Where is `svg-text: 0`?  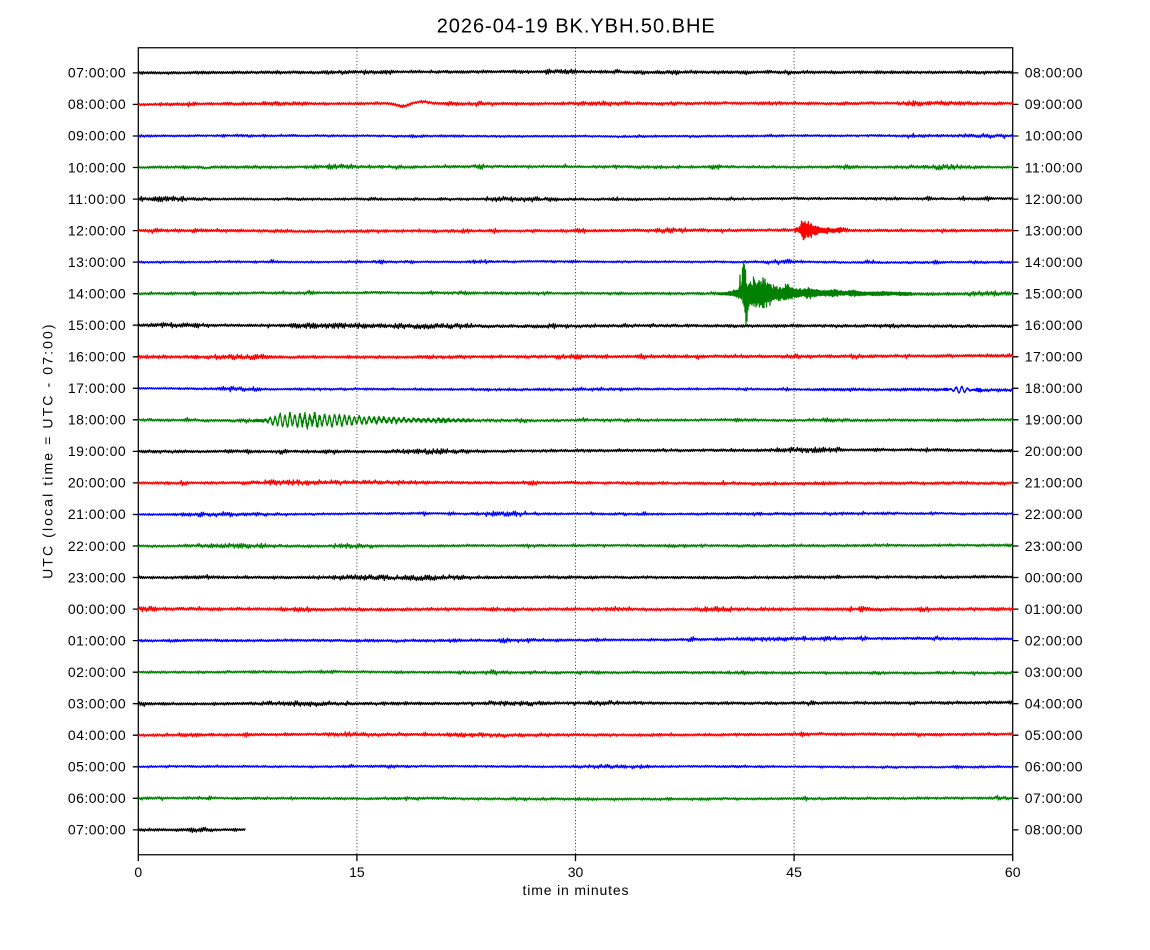
svg-text: 0 is located at coordinates (138, 872).